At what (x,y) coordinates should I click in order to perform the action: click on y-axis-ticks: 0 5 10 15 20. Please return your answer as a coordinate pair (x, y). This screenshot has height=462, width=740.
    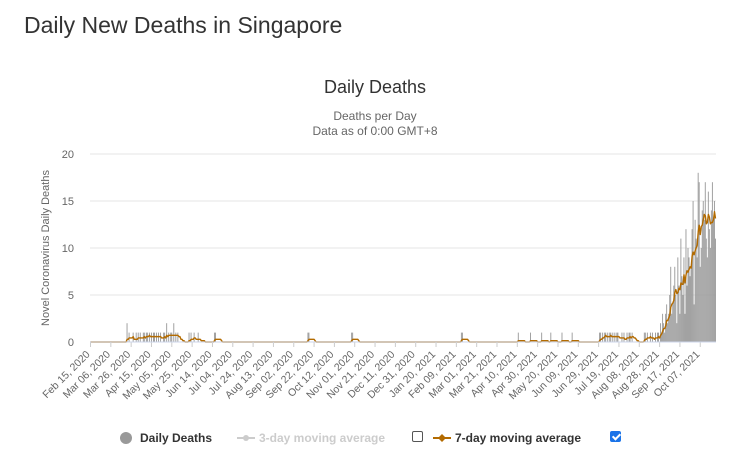
    Looking at the image, I should click on (68, 249).